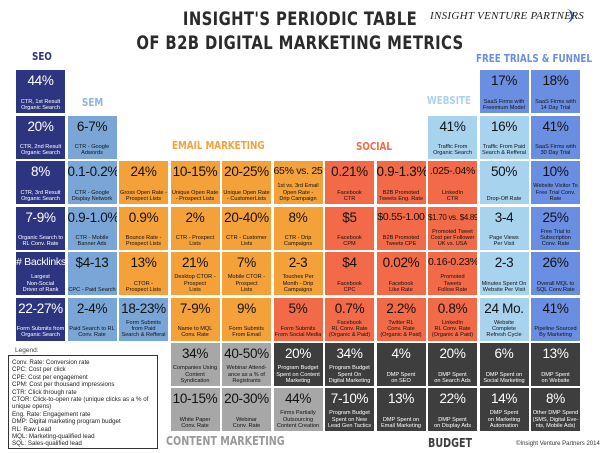 The height and width of the screenshot is (453, 600). Describe the element at coordinates (298, 273) in the screenshot. I see `metric-cell-email: 2-3 Touches Per Month - Drip Campaigns` at that location.